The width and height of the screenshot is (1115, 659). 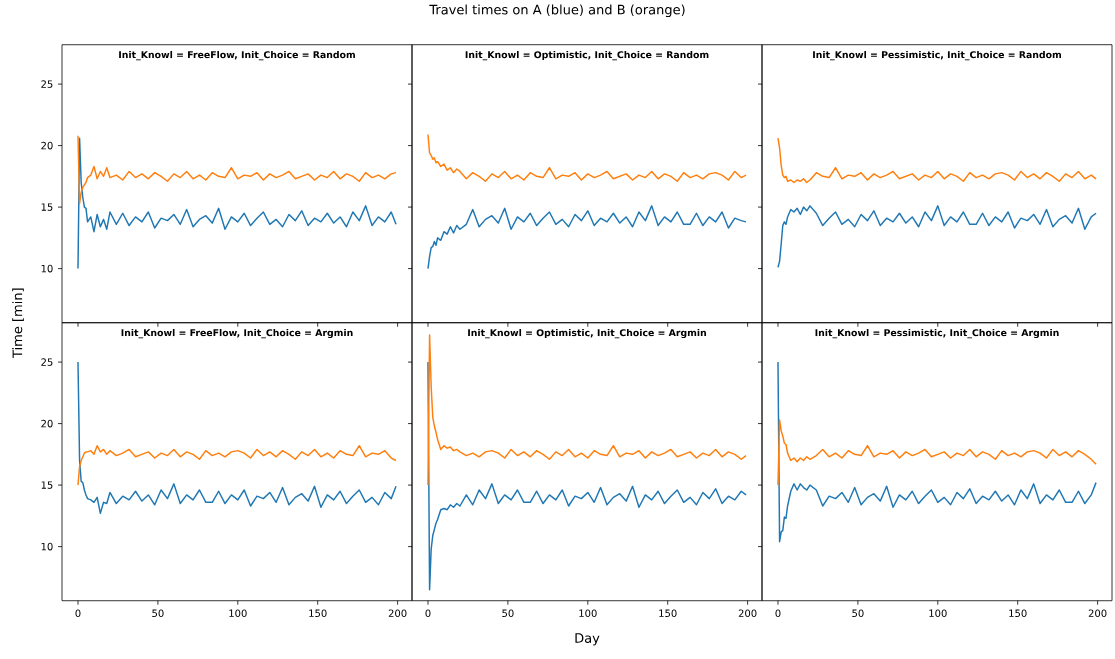 I want to click on text: Init_Knowl = Optimistic, Init_Choice = Argmin, so click(x=587, y=334).